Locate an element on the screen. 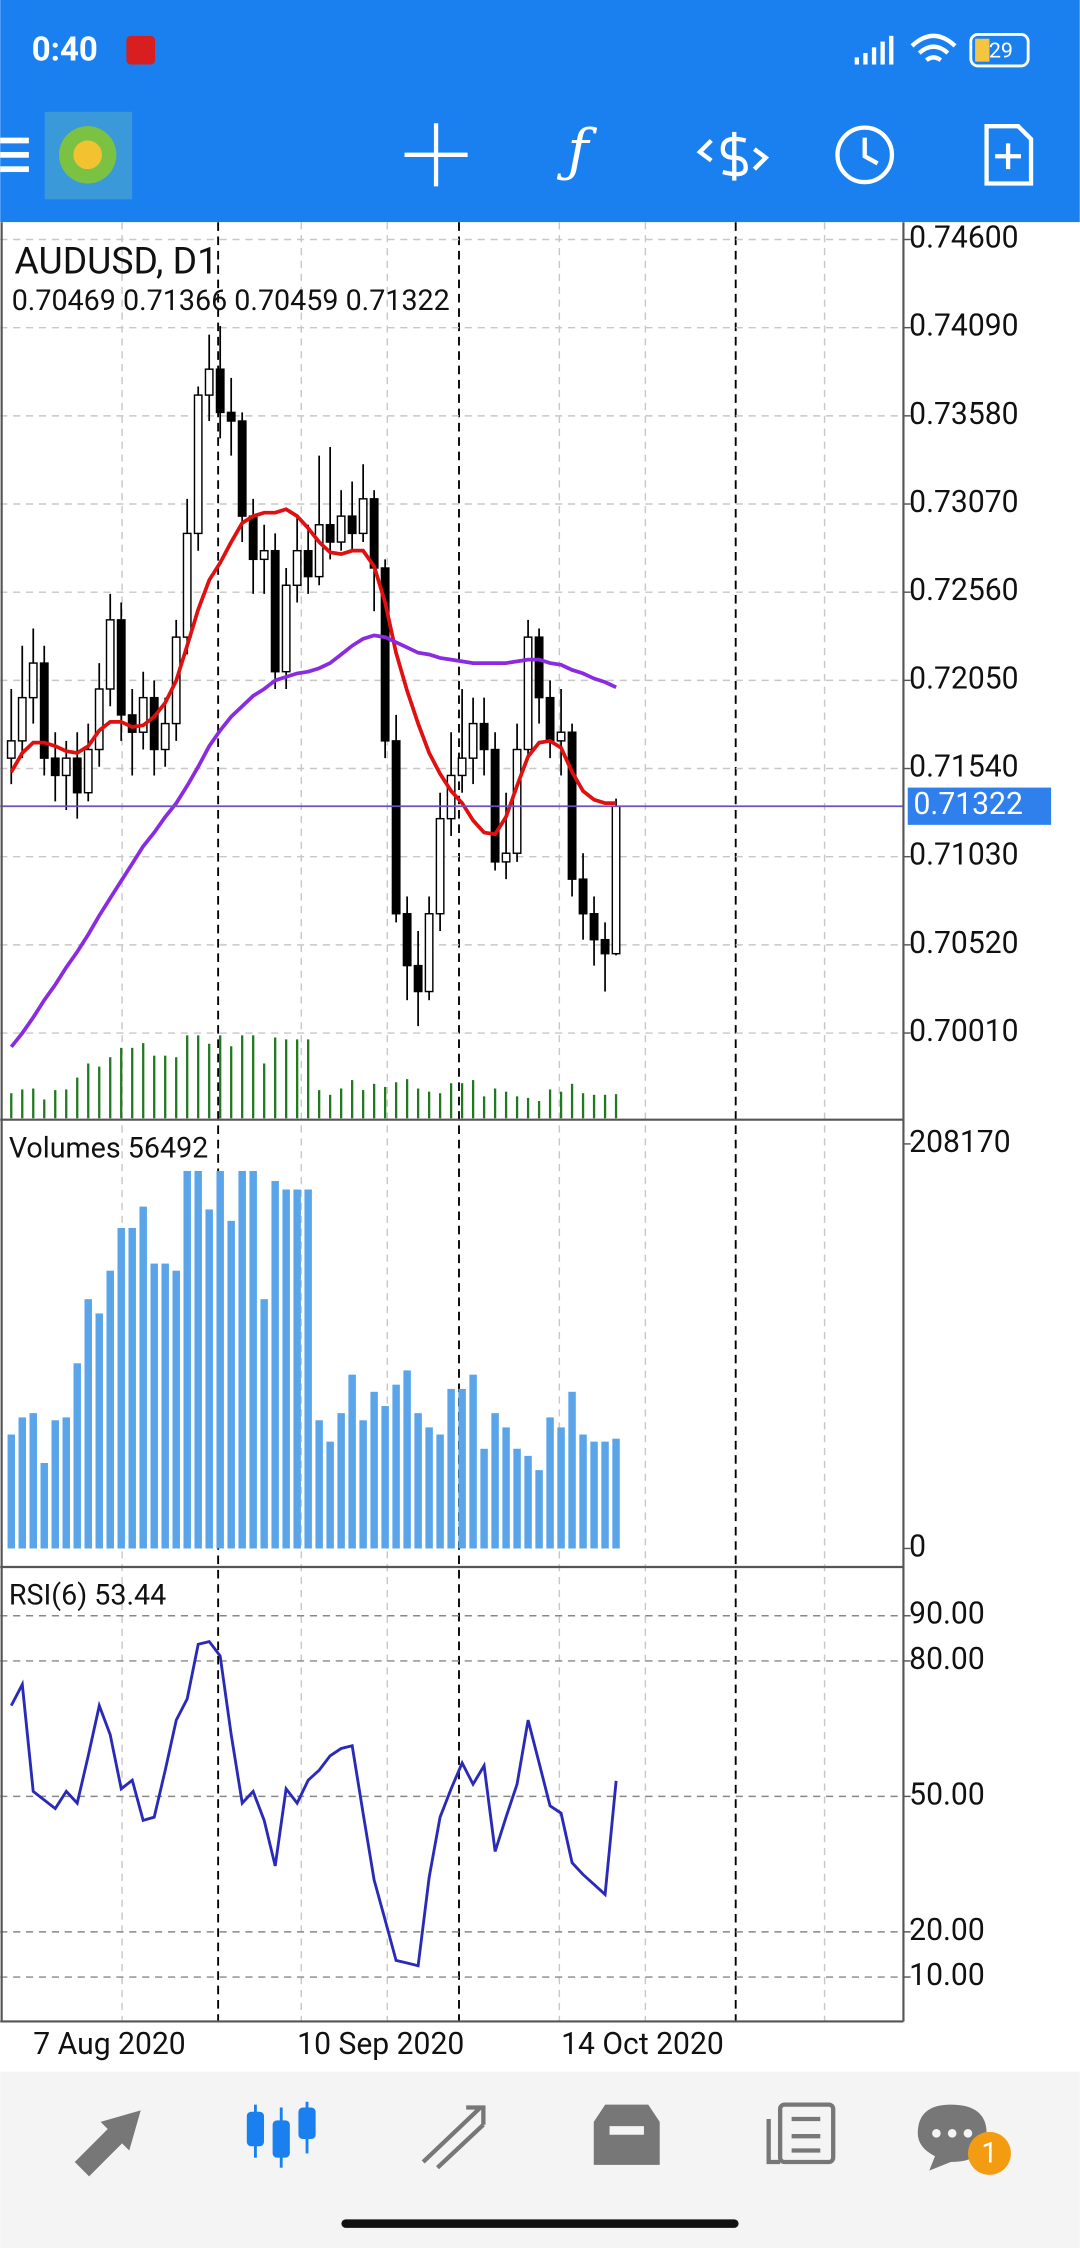 The height and width of the screenshot is (2248, 1080). signal-icon is located at coordinates (874, 50).